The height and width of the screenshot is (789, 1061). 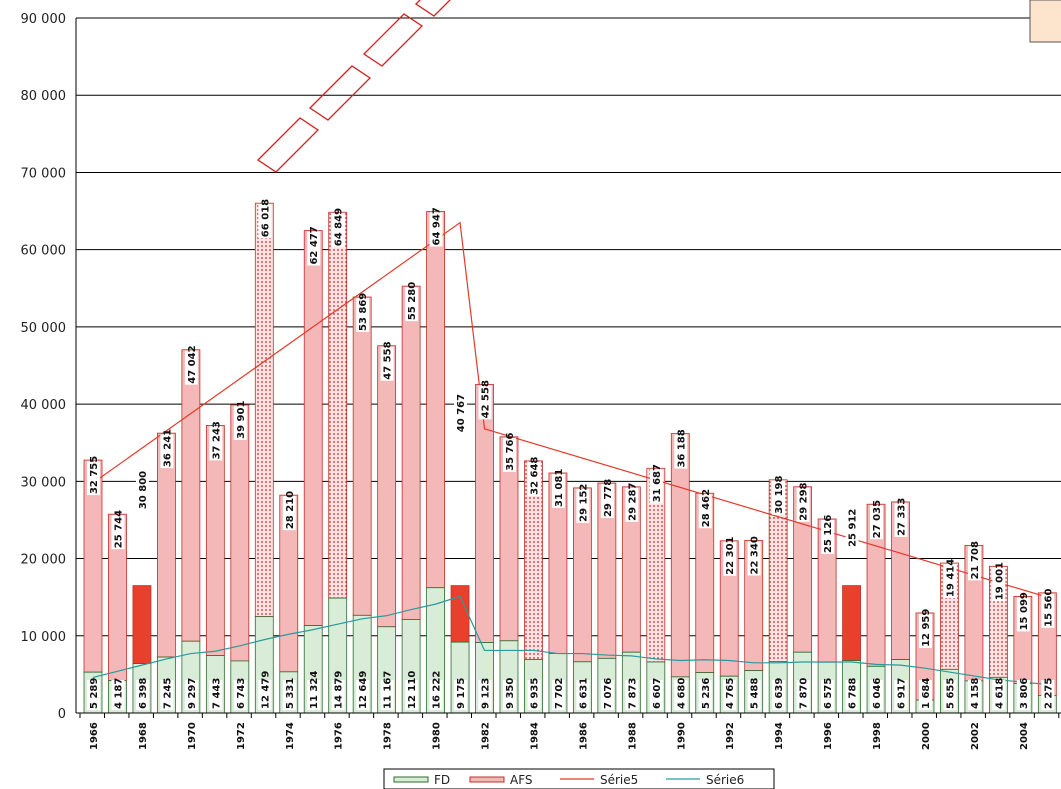 I want to click on afs-value-text: 36 241, so click(x=167, y=448).